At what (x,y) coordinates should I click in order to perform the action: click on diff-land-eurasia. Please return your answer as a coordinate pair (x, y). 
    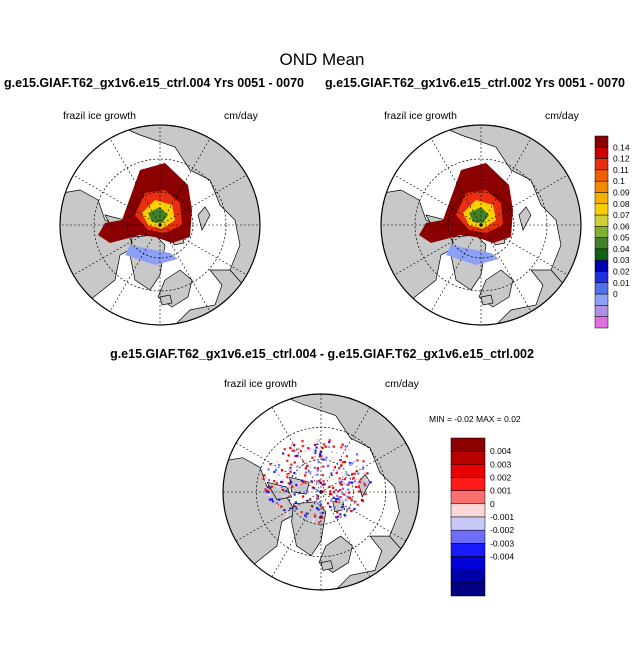
    Looking at the image, I should click on (342, 474).